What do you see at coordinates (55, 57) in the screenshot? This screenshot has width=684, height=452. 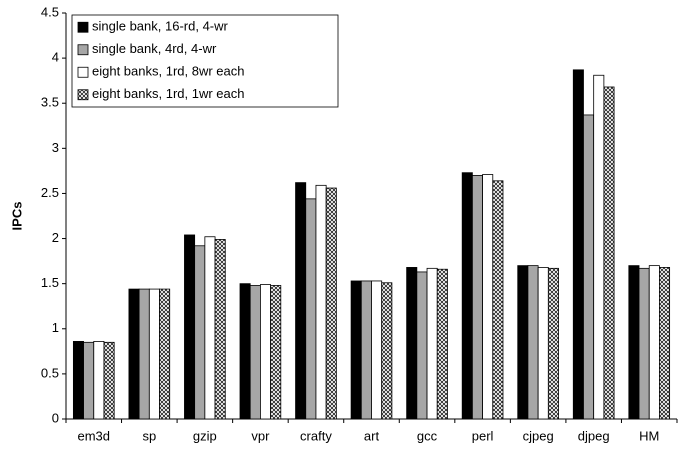 I see `y-tick-label: 4` at bounding box center [55, 57].